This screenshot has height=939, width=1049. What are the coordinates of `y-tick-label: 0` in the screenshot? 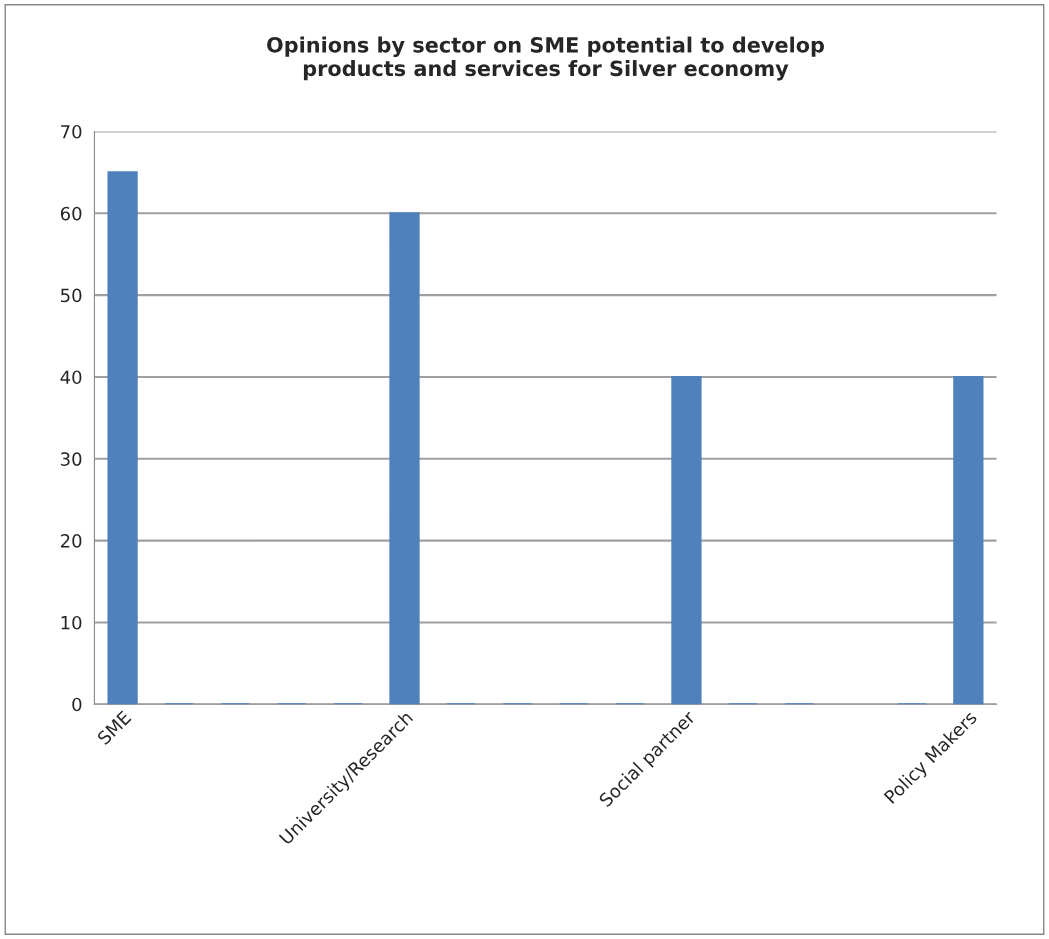 It's located at (77, 704).